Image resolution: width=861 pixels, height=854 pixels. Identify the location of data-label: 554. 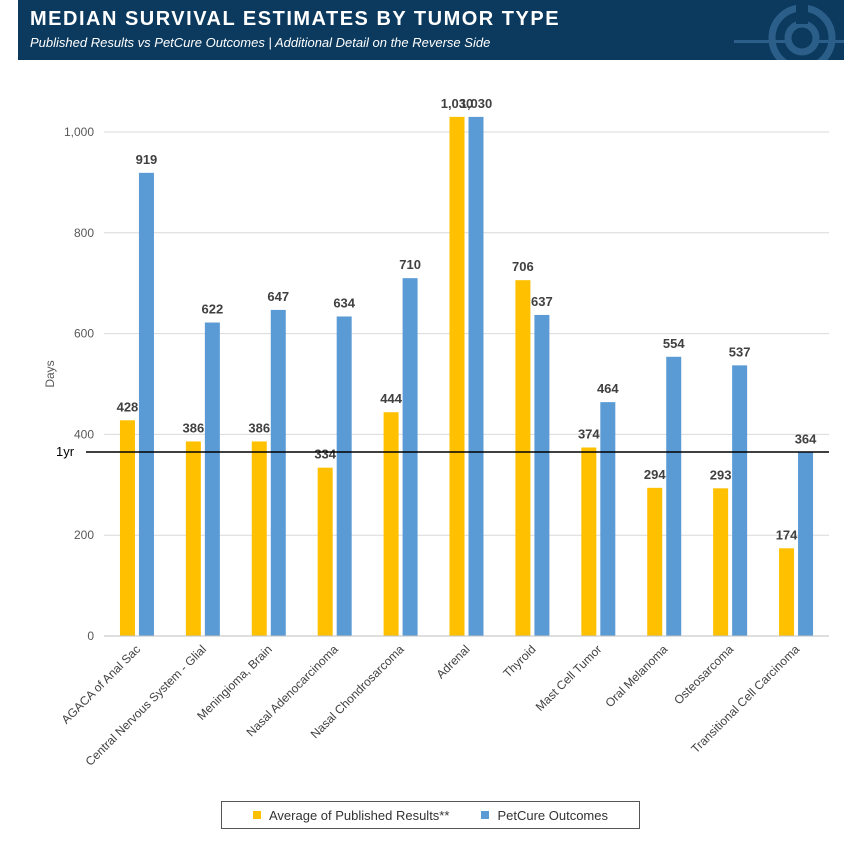
(674, 343).